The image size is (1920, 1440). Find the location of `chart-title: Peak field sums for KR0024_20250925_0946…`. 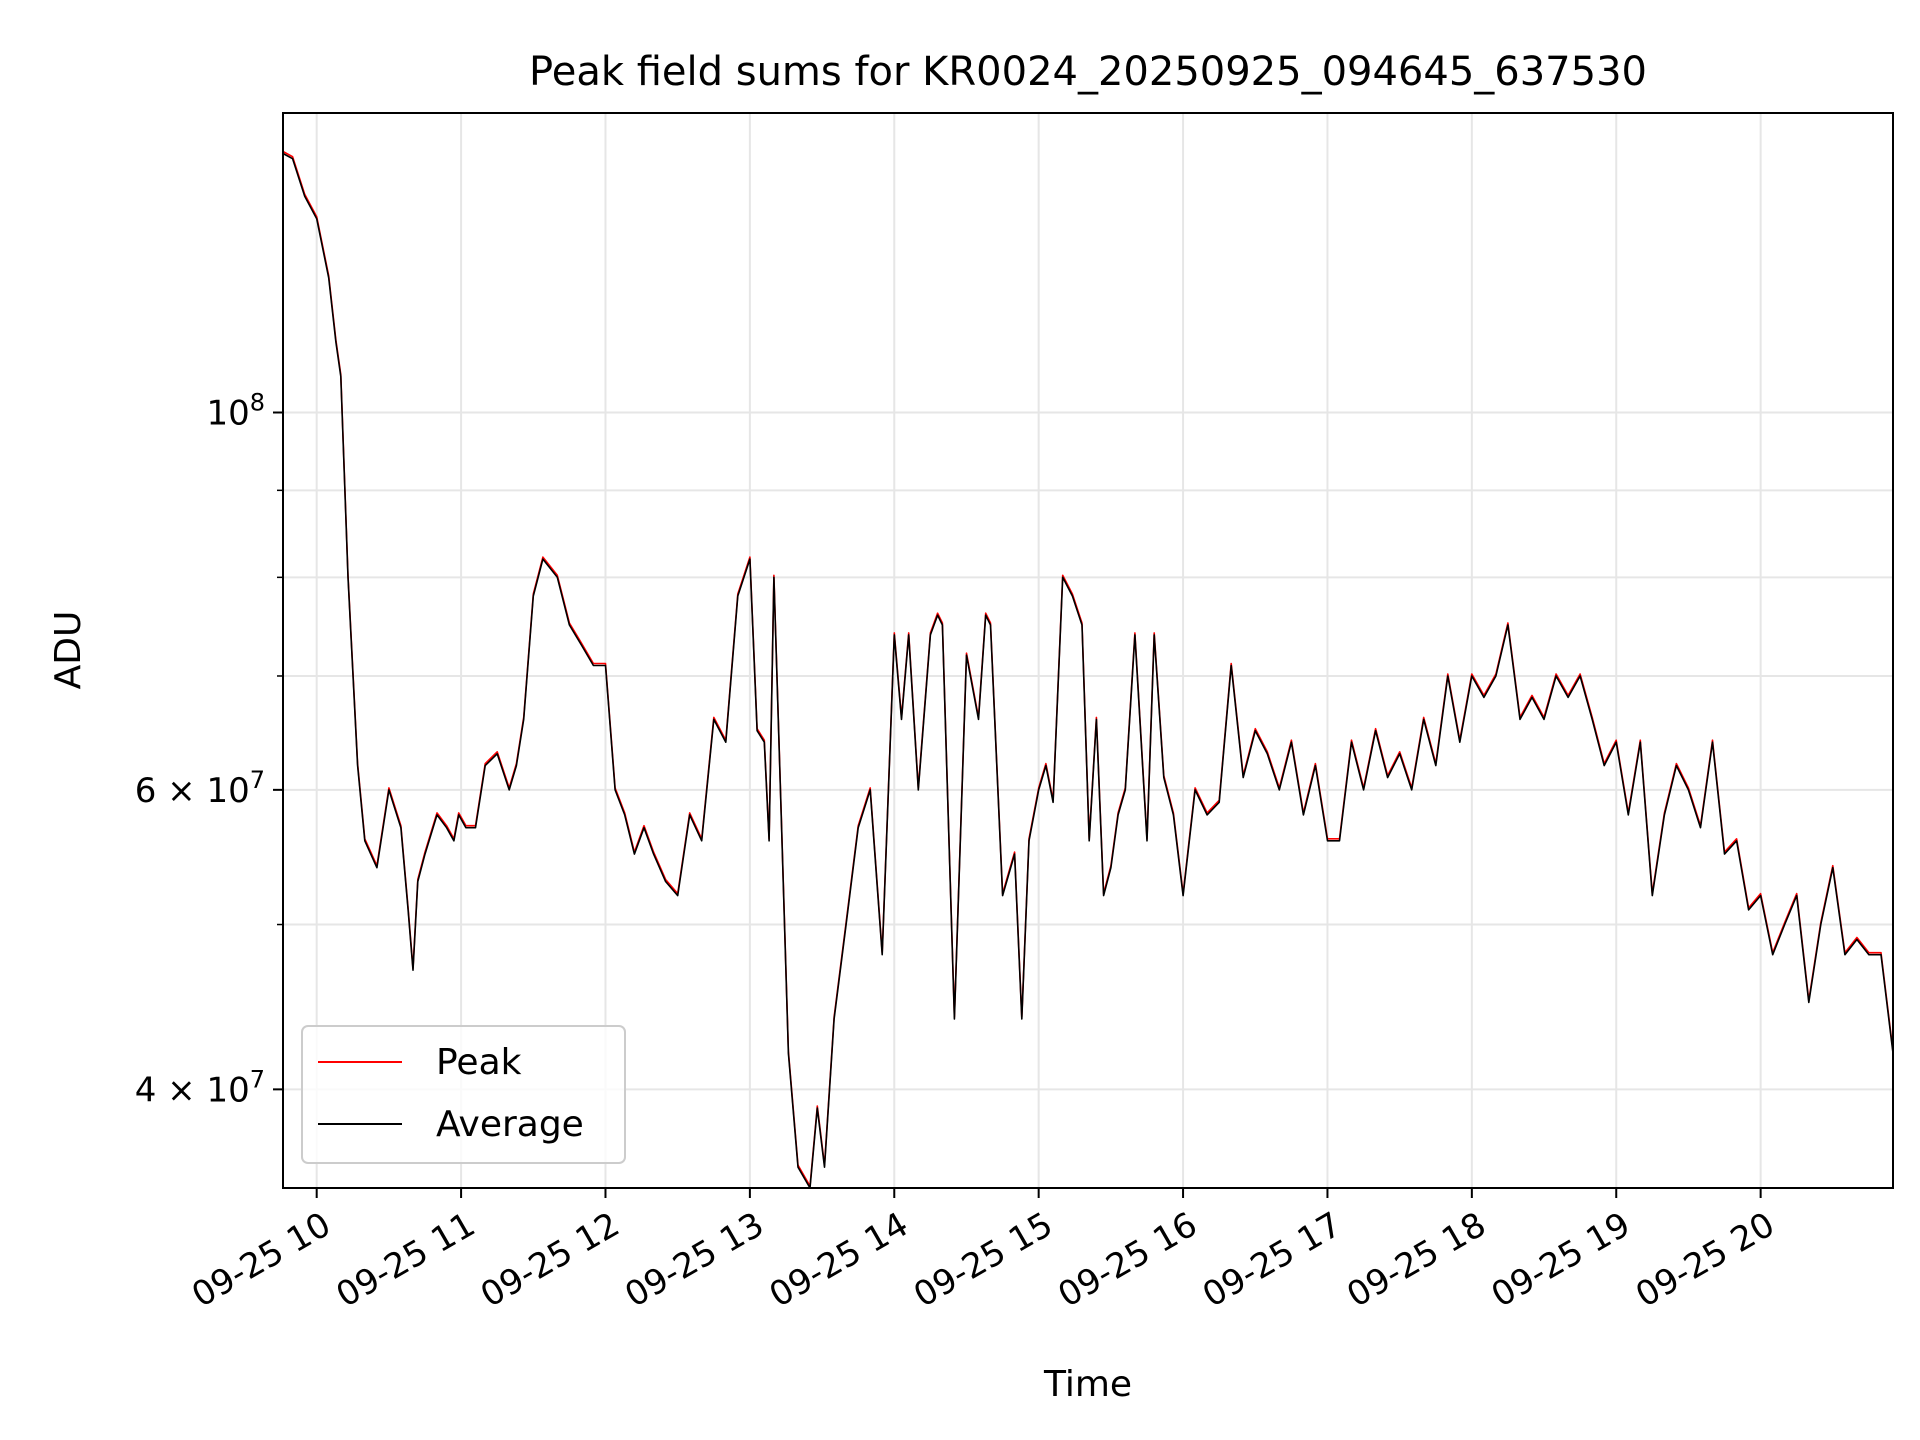

chart-title: Peak field sums for KR0024_20250925_0946… is located at coordinates (1088, 72).